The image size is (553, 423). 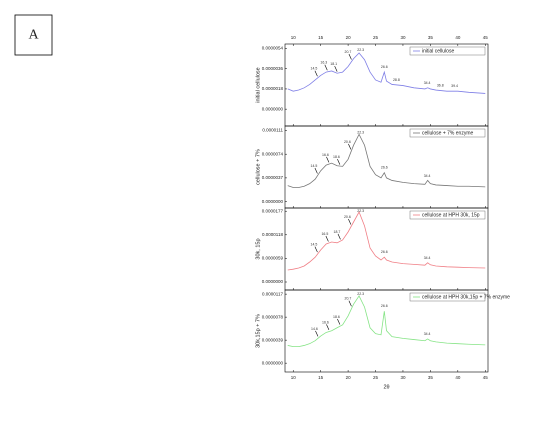 I want to click on peak-label: 28.8, so click(x=396, y=80).